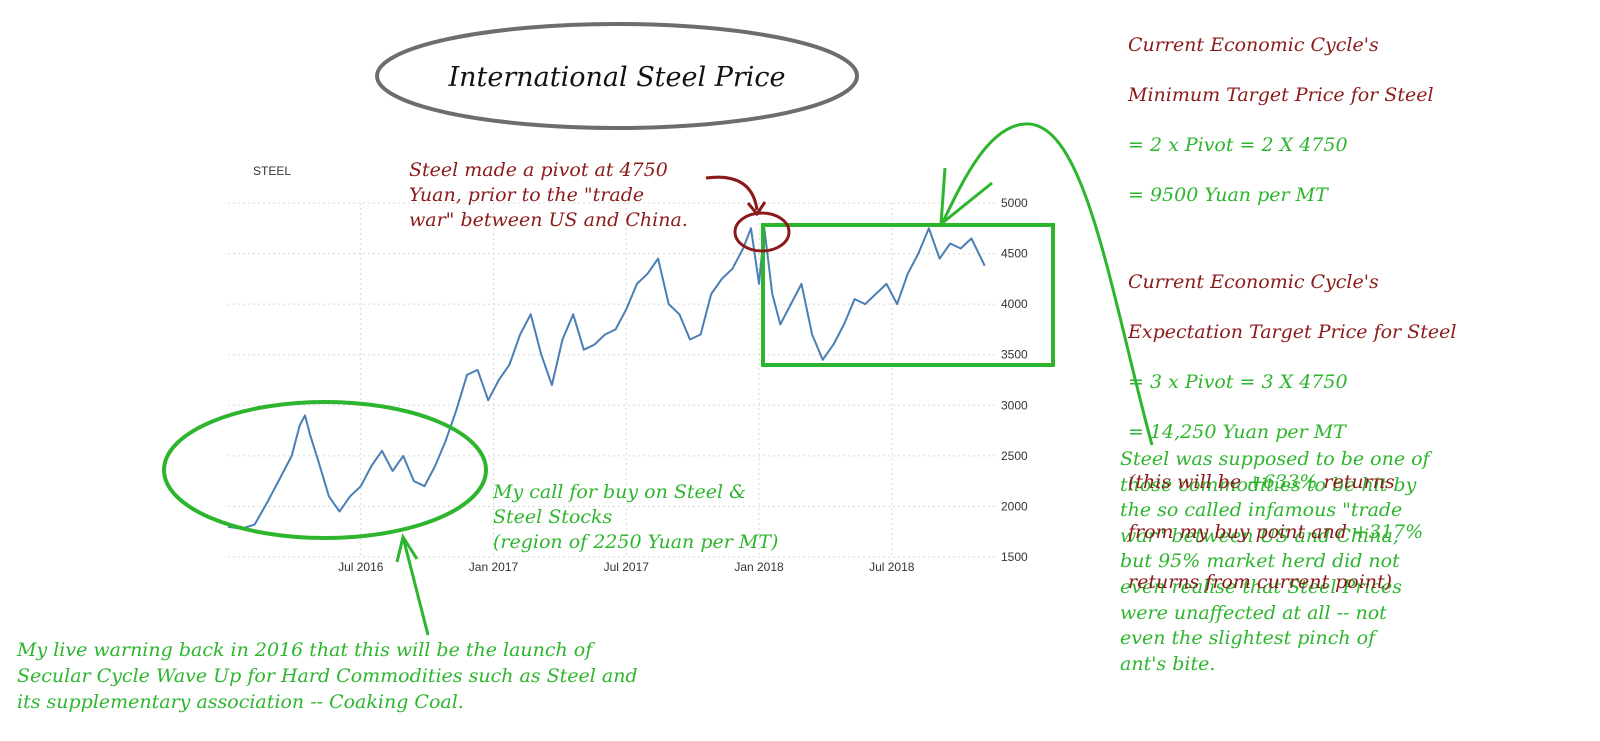 The image size is (1600, 741). I want to click on x-tick-label: Jul 2018, so click(892, 567).